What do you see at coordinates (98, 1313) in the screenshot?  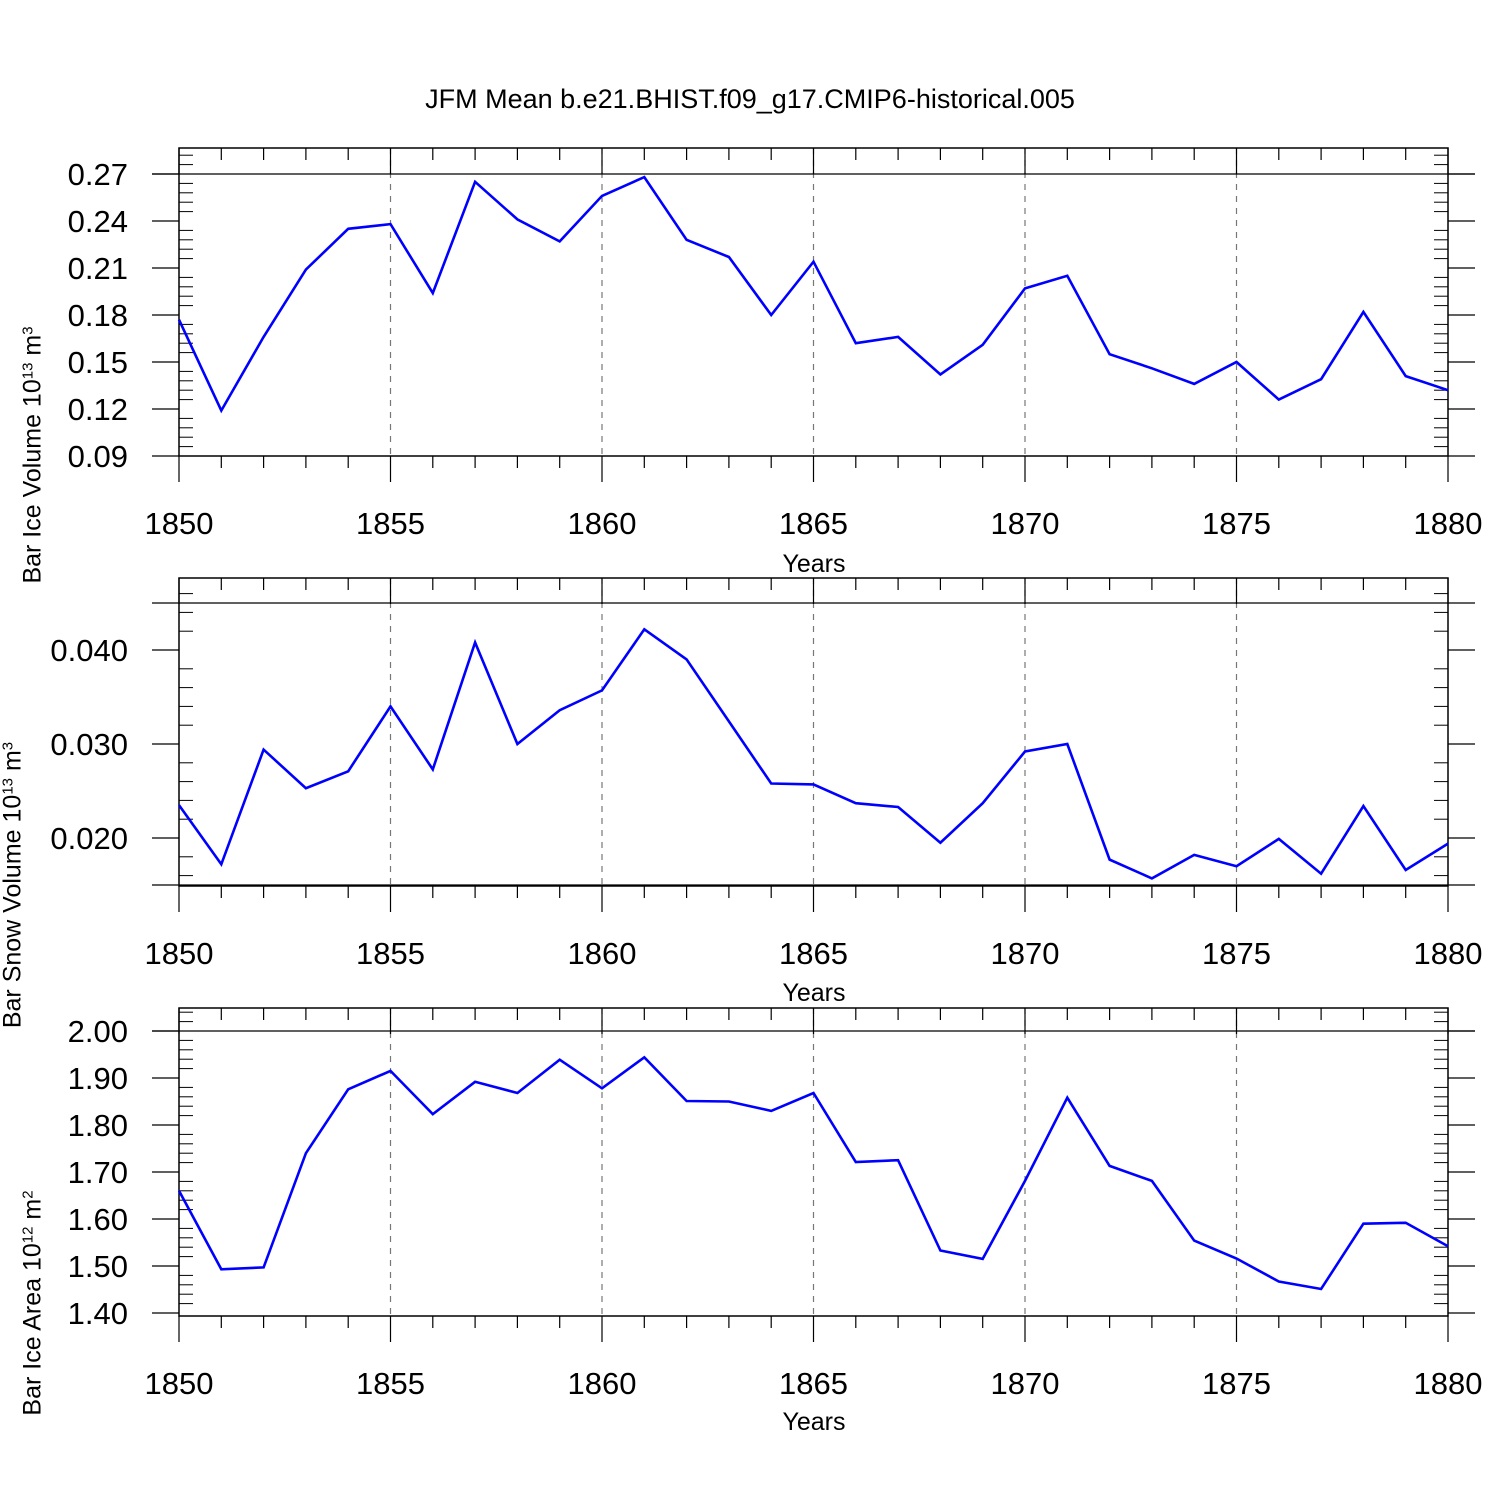 I see `y-tick-label: 1.40` at bounding box center [98, 1313].